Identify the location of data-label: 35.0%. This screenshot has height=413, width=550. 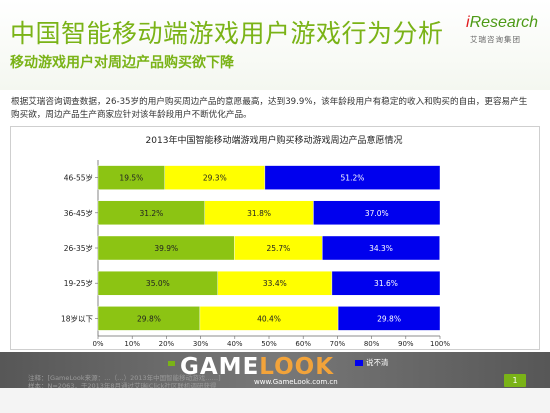
(158, 283).